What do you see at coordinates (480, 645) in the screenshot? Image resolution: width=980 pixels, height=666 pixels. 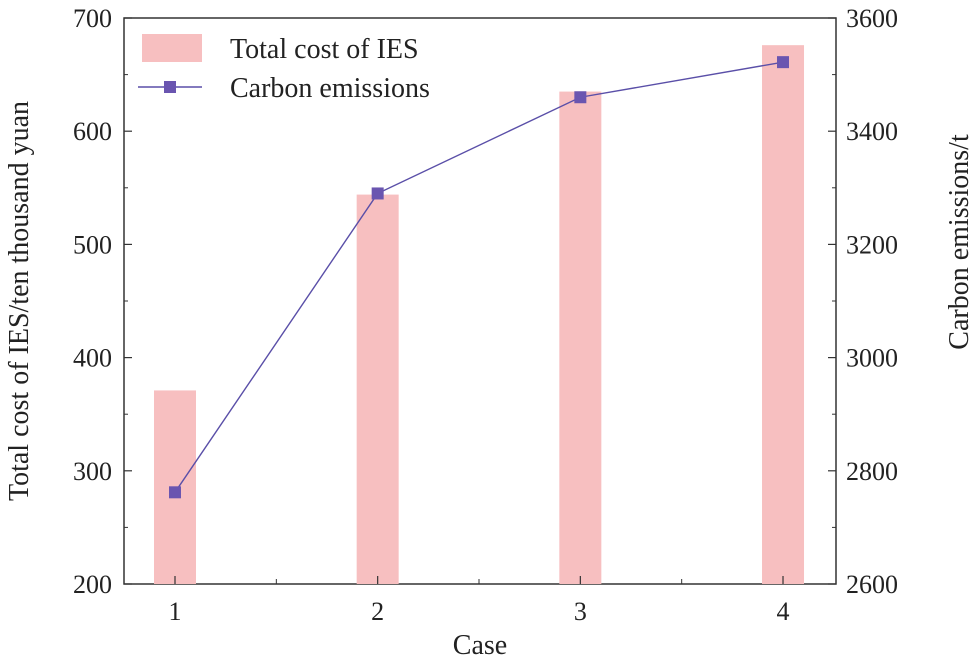 I see `x-axis-label: Case` at bounding box center [480, 645].